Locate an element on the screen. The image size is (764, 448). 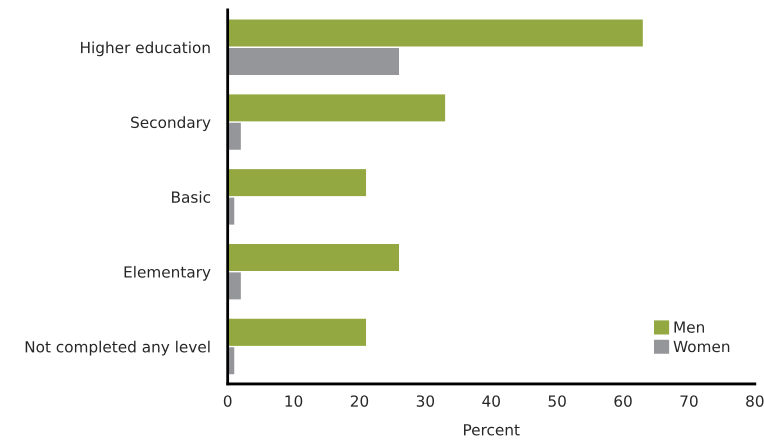
x-tick-label: 60 is located at coordinates (623, 401).